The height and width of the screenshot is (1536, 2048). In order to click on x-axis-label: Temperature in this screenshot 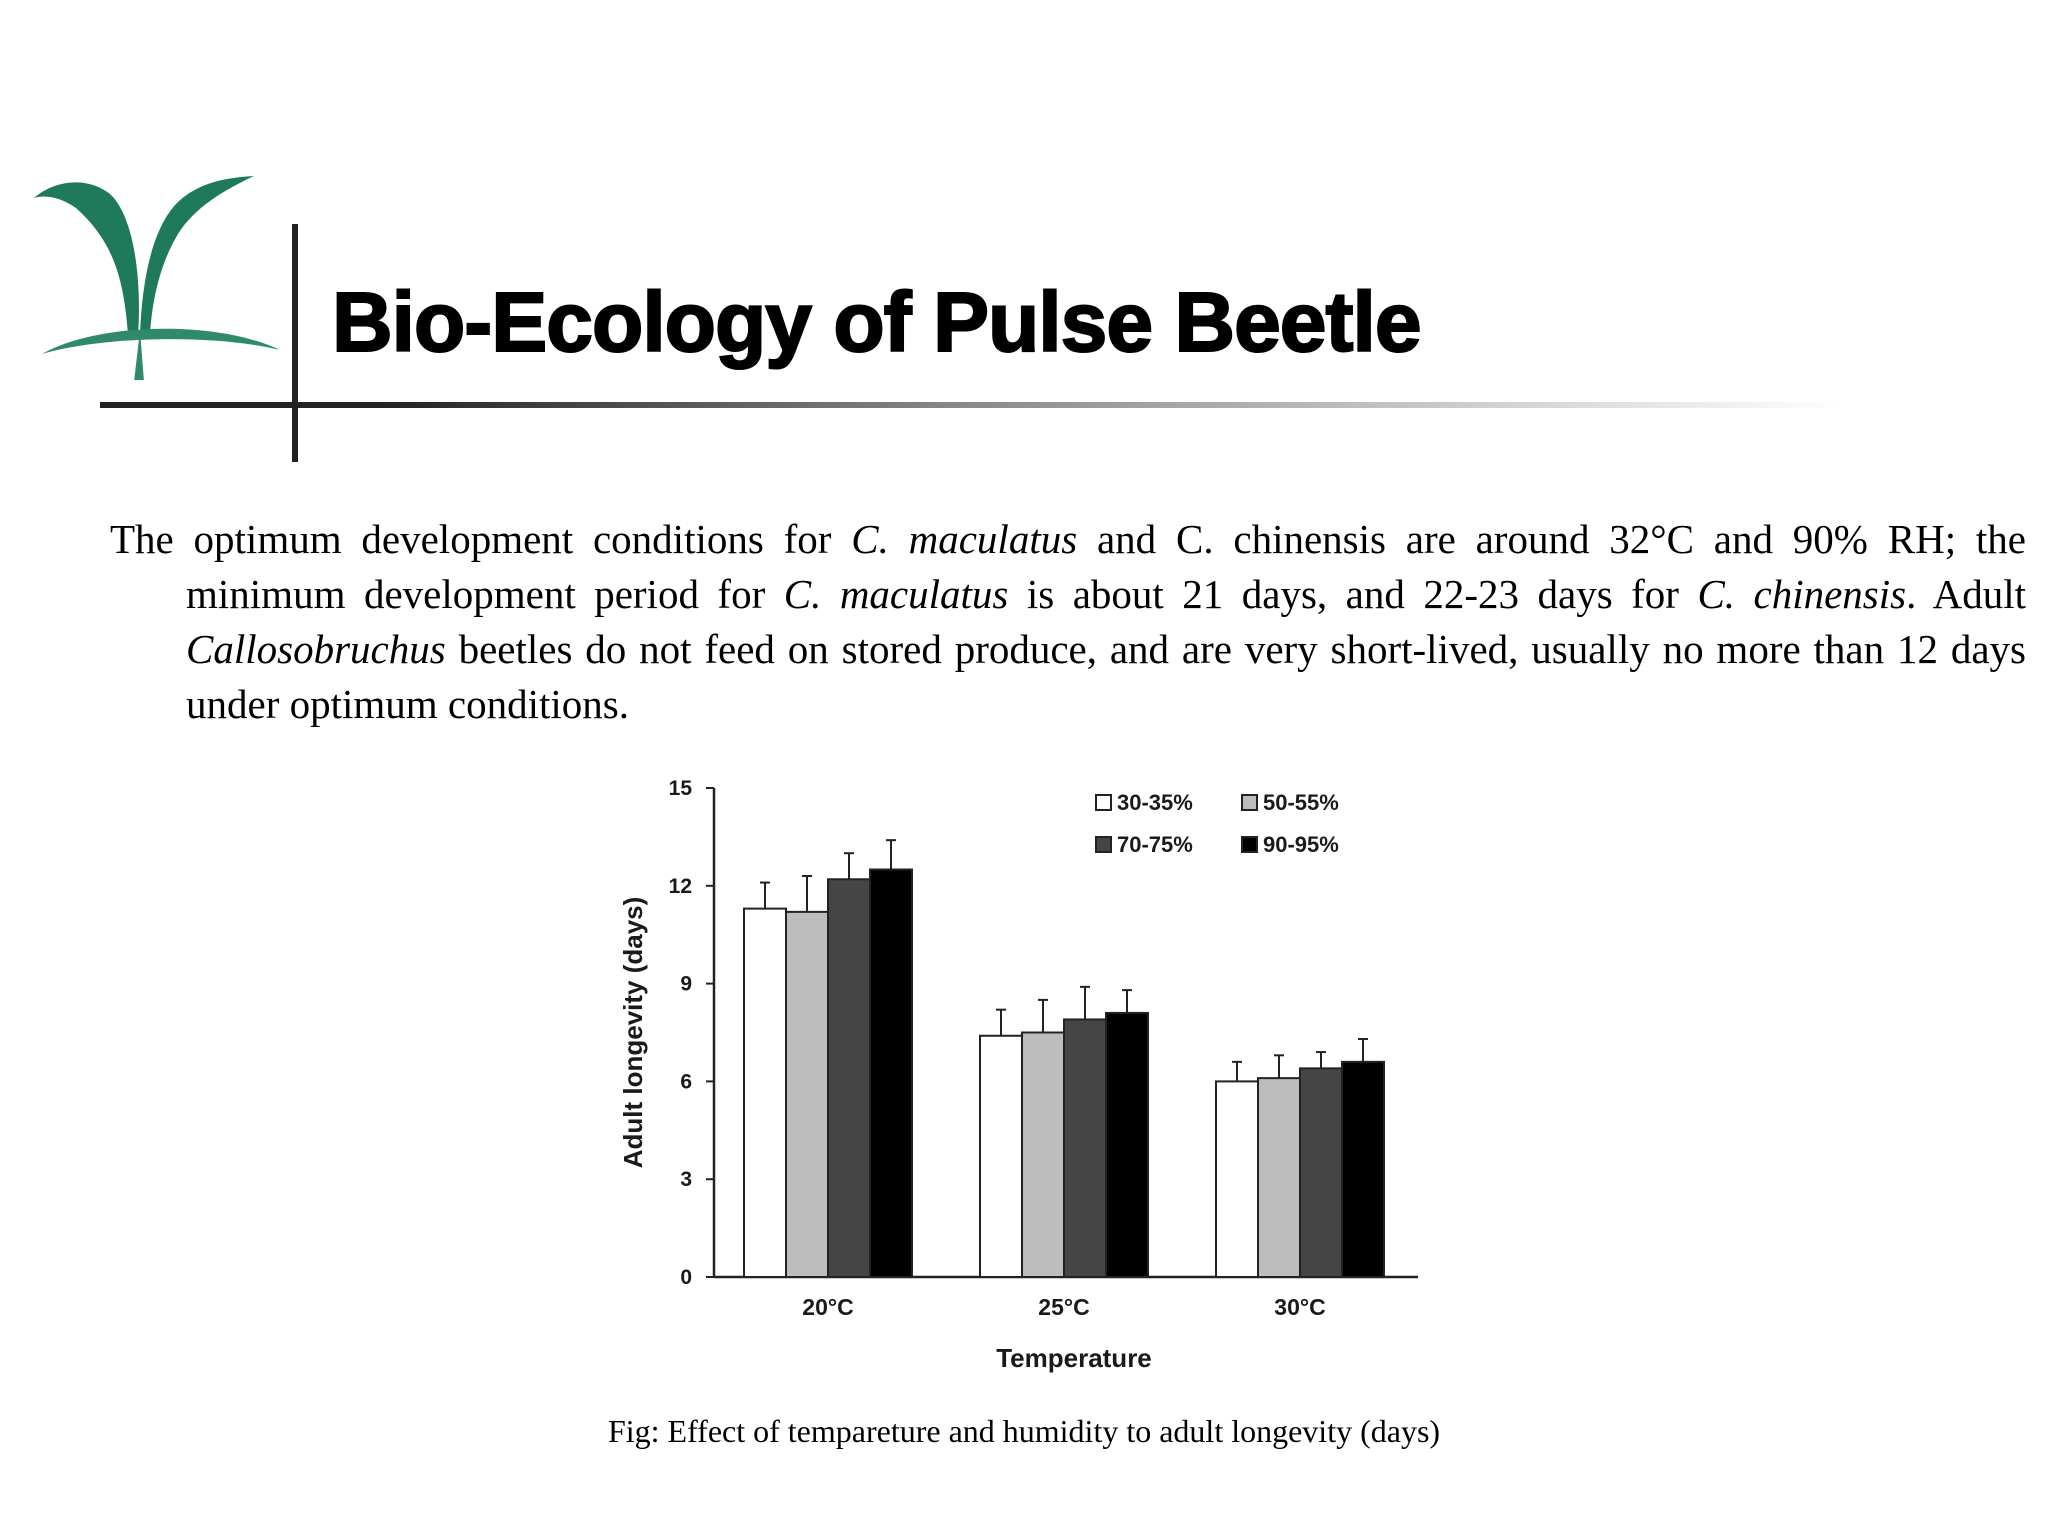, I will do `click(1074, 1358)`.